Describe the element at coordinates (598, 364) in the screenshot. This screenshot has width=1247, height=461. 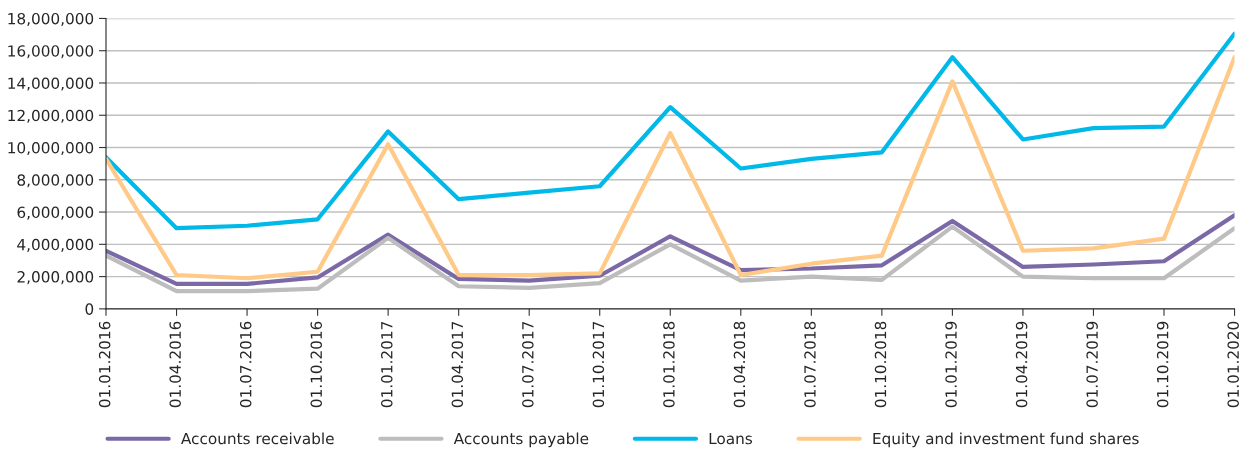
I see `x-tick-label: 01.10.2017` at that location.